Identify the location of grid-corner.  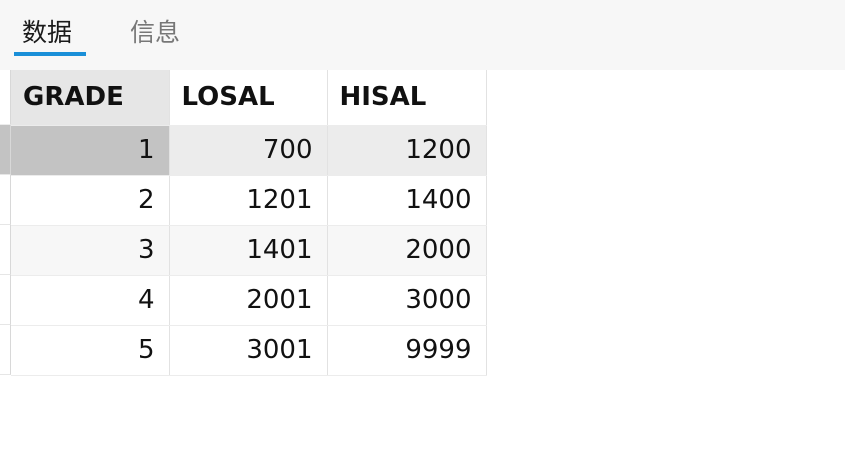
(5, 97).